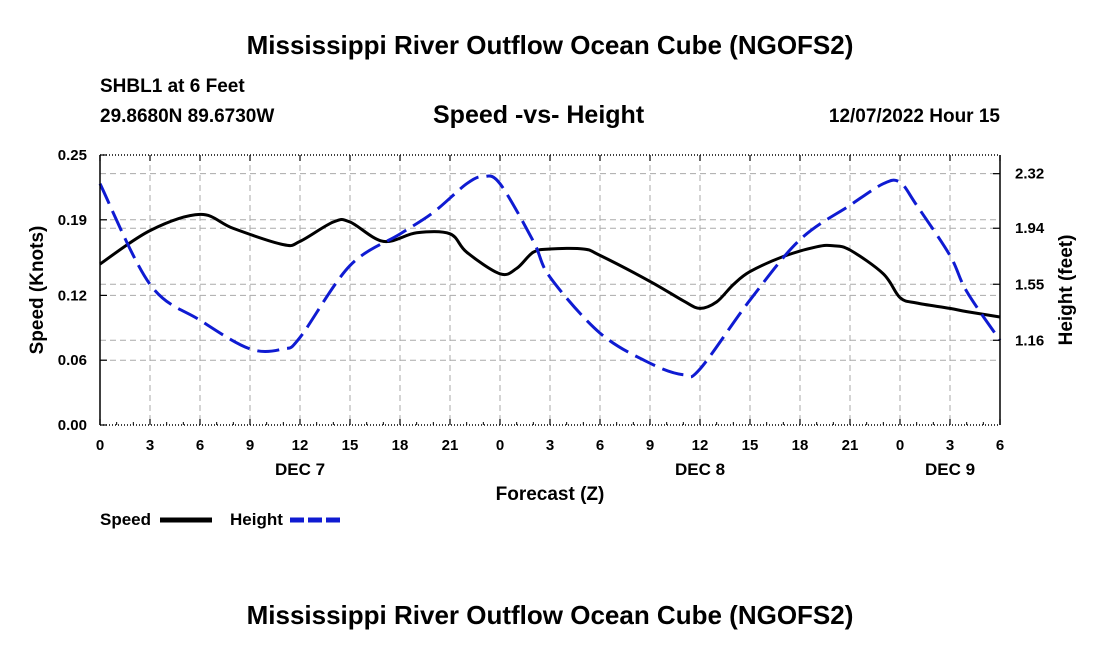 The width and height of the screenshot is (1100, 650). I want to click on legend: Speed Height, so click(221, 519).